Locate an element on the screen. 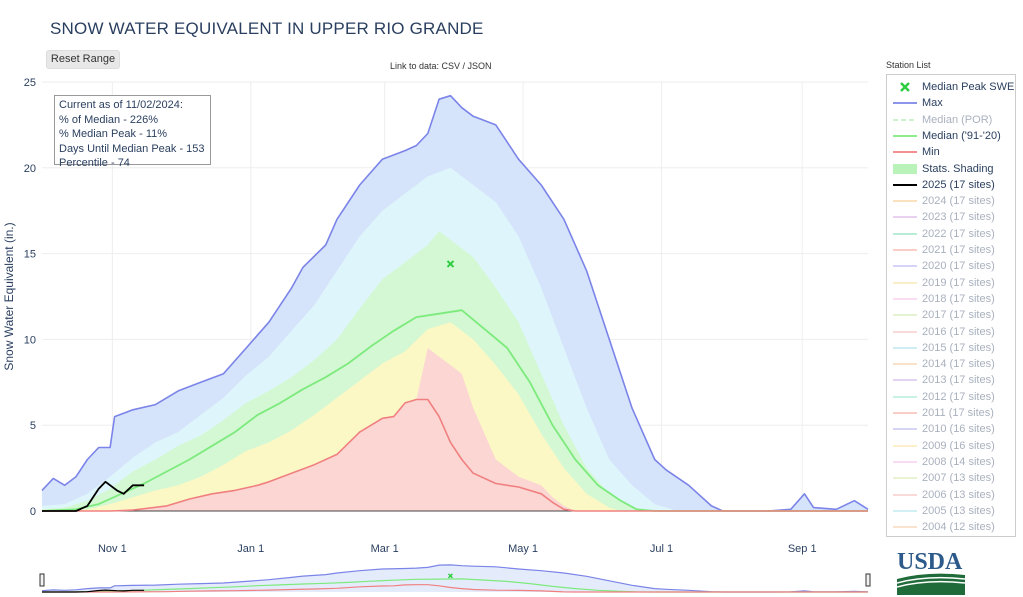 This screenshot has height=597, width=1023. legend-item: 2004 (12 sites) is located at coordinates (951, 527).